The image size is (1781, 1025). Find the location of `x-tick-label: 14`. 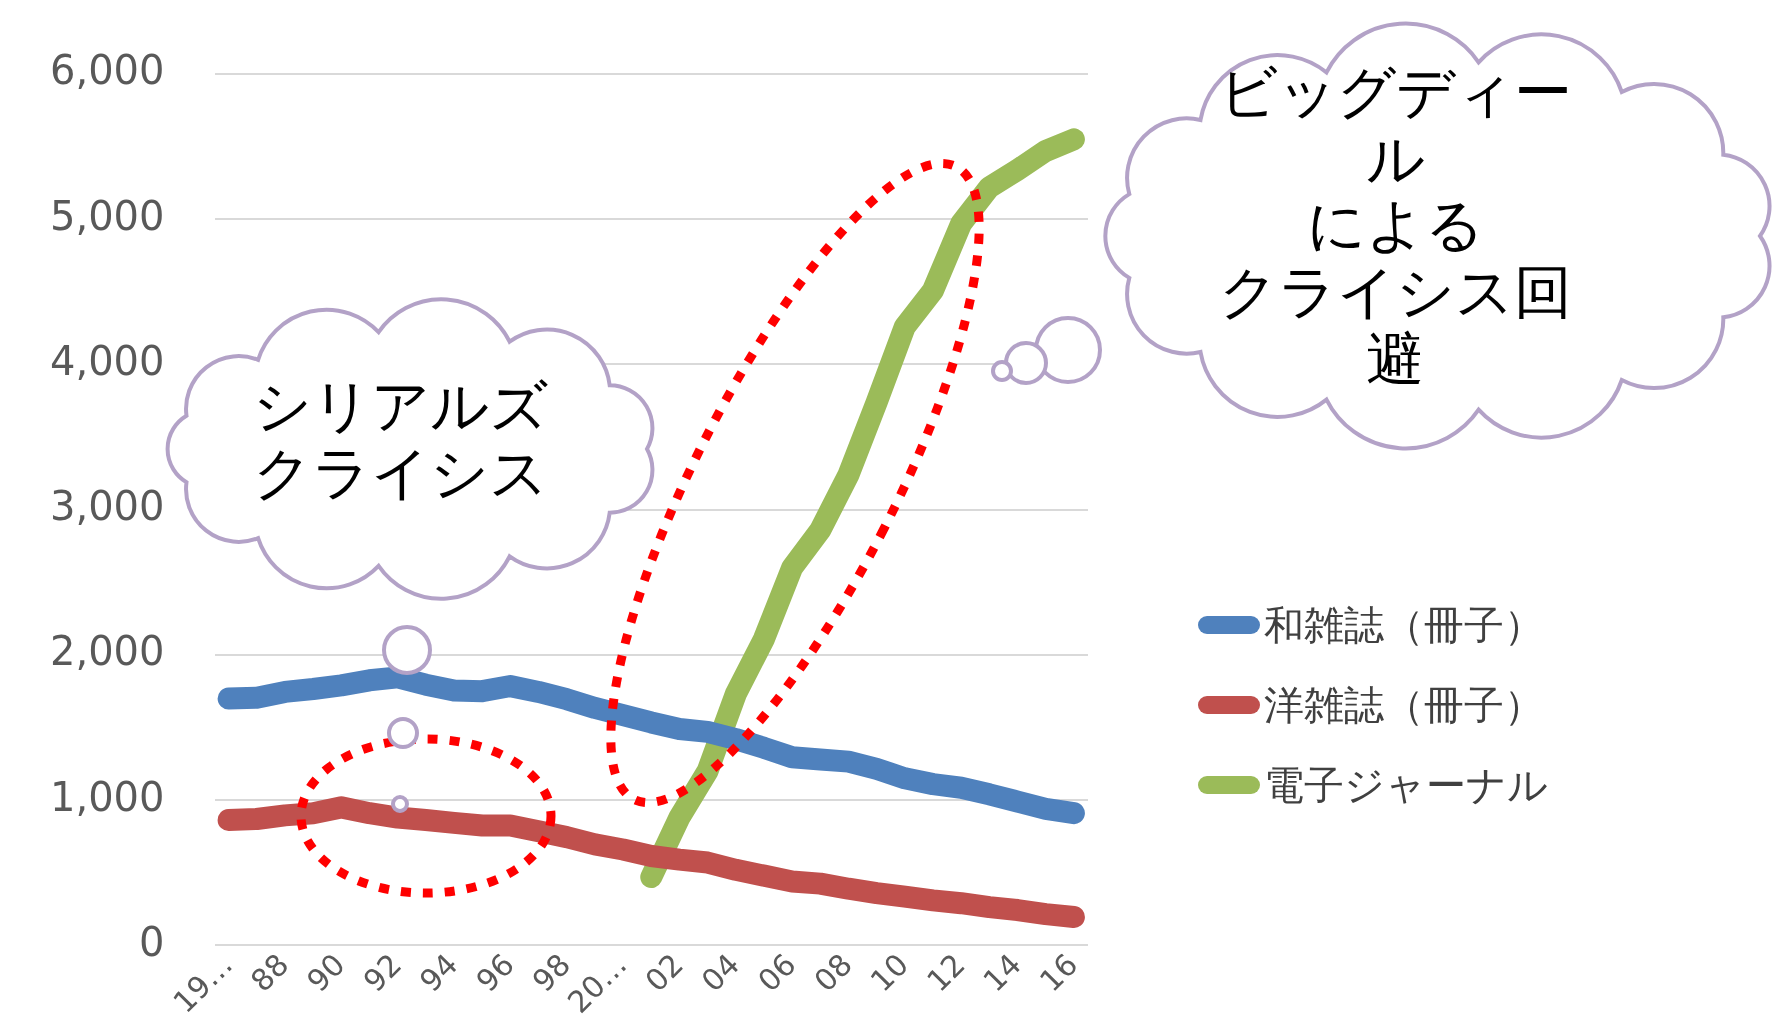

x-tick-label: 14 is located at coordinates (1002, 972).